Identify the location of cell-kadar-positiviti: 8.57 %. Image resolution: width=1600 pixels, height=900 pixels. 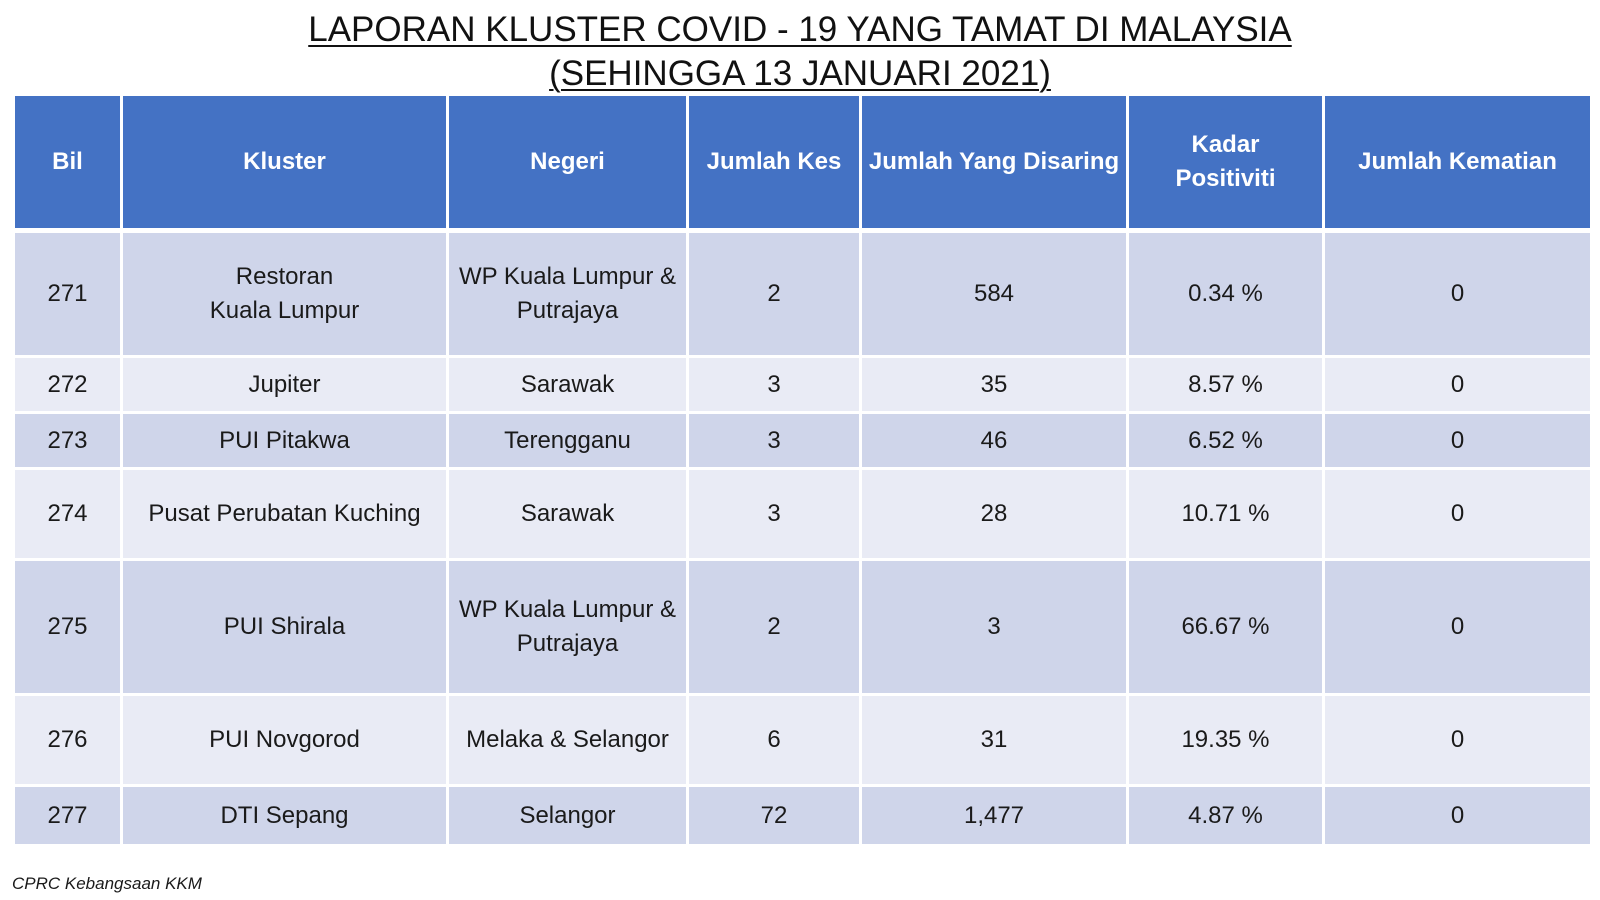
(1227, 386).